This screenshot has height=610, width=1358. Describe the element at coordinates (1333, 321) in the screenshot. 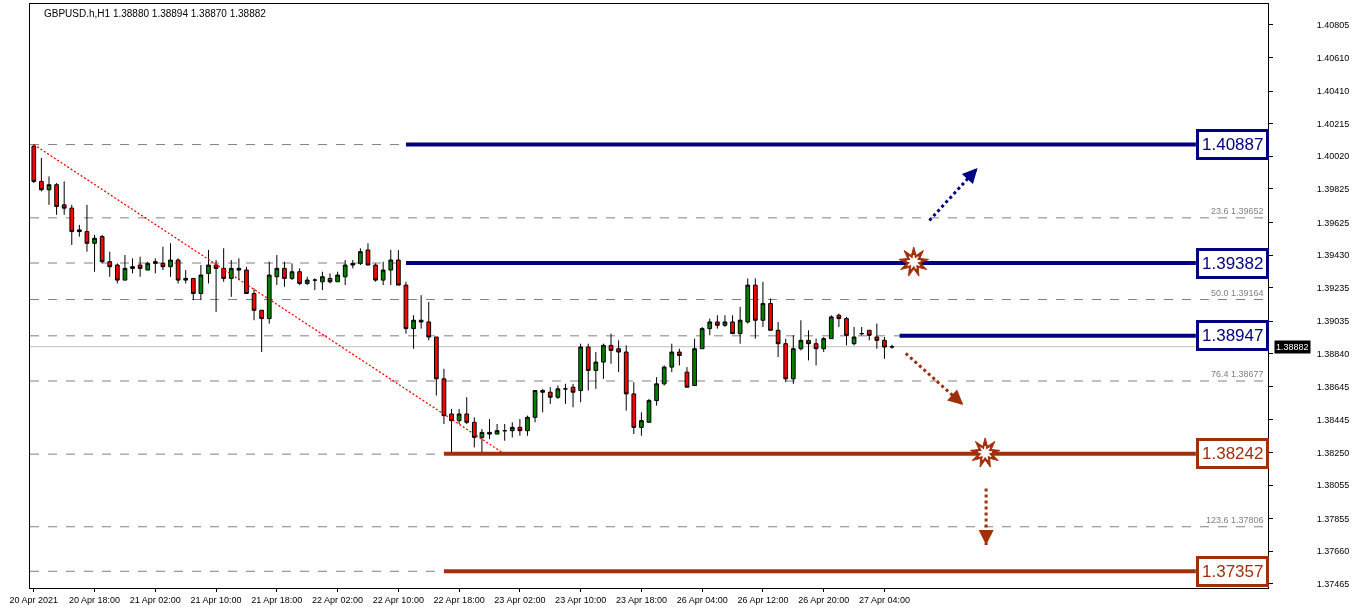

I see `y-tick-label: 1.39035` at that location.